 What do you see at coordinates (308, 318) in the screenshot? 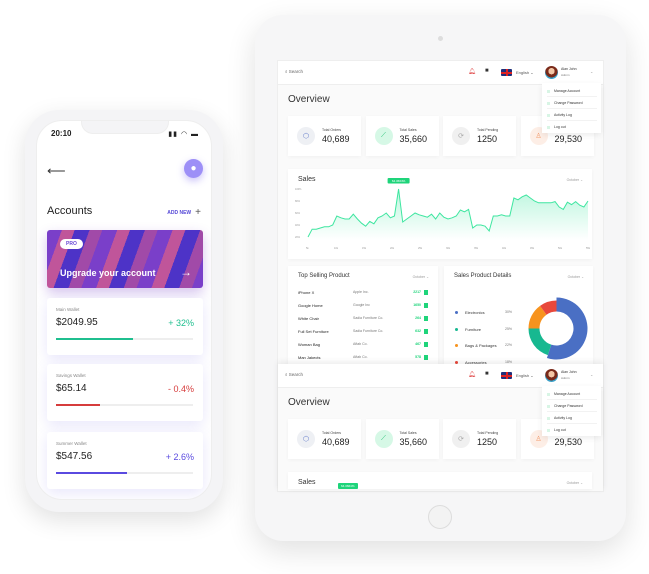
I see `product-name: White Chair` at bounding box center [308, 318].